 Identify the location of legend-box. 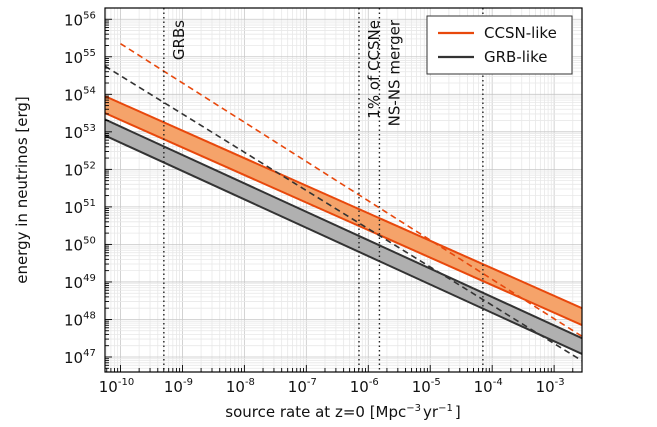
(499, 45).